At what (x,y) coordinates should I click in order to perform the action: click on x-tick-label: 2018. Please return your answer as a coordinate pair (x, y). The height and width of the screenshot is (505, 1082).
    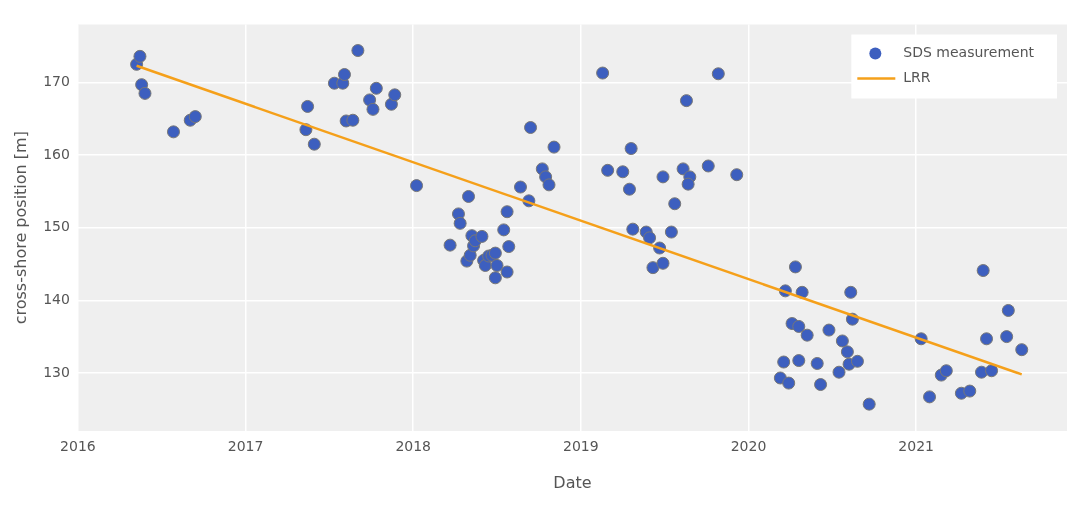
    Looking at the image, I should click on (413, 446).